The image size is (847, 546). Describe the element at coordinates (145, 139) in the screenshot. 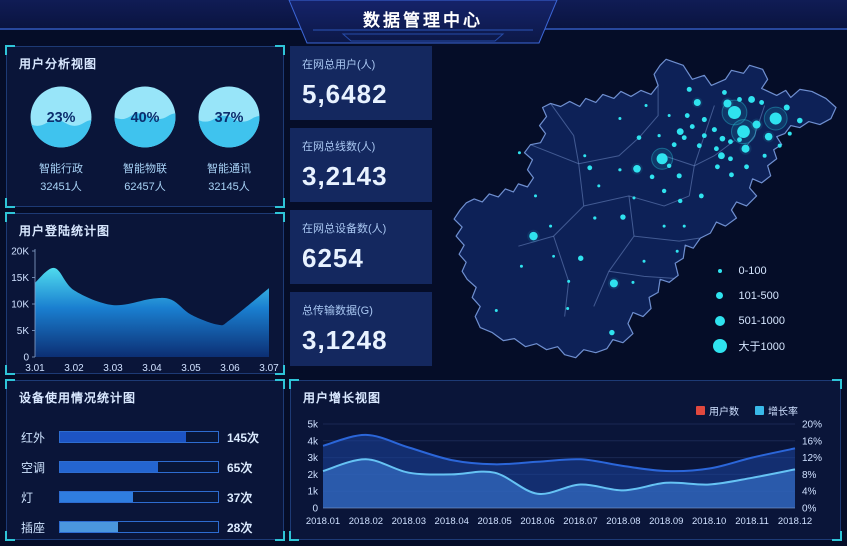

I see `liquid-gauge-iot: 40% 智能物联 62457人` at that location.